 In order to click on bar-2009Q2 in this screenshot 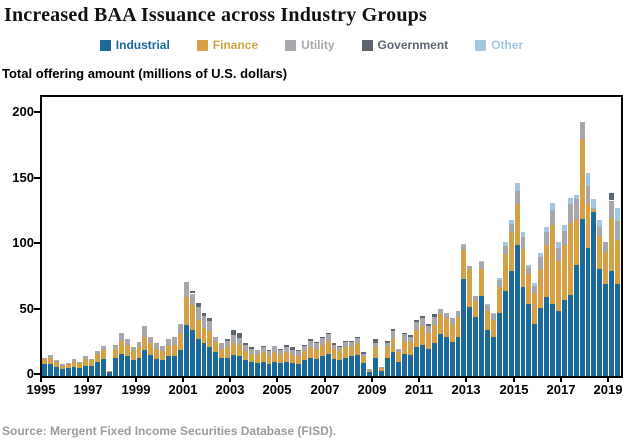, I will do `click(381, 371)`.